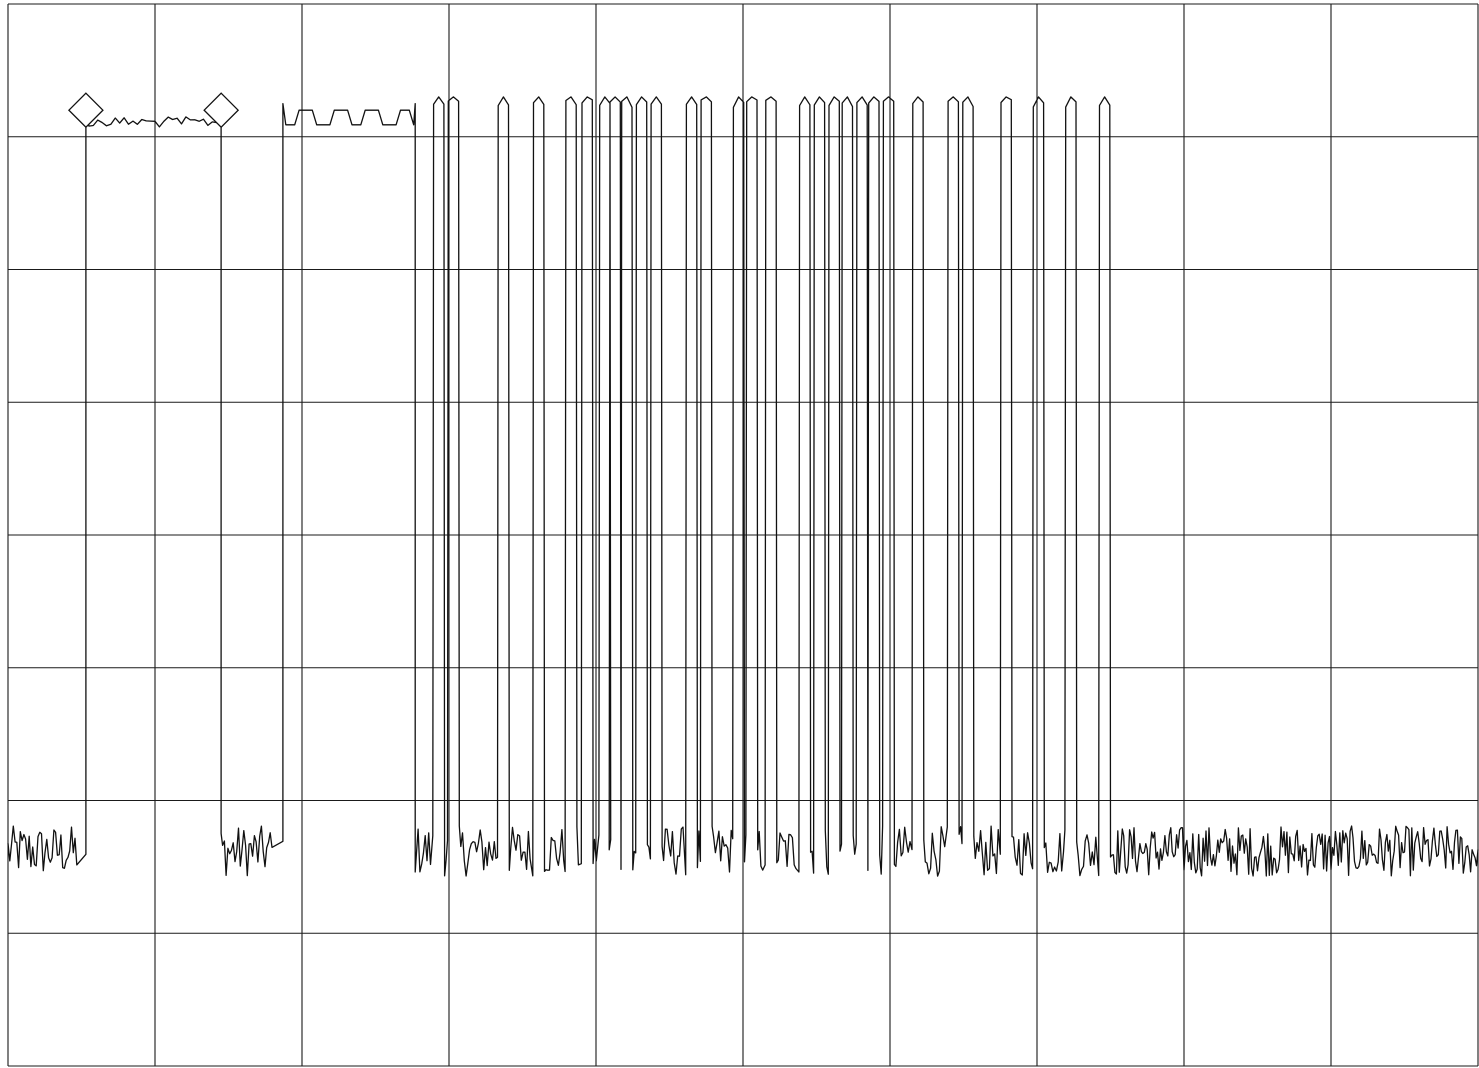 The width and height of the screenshot is (1479, 1068). What do you see at coordinates (85, 110) in the screenshot?
I see `marker-1-diamond` at bounding box center [85, 110].